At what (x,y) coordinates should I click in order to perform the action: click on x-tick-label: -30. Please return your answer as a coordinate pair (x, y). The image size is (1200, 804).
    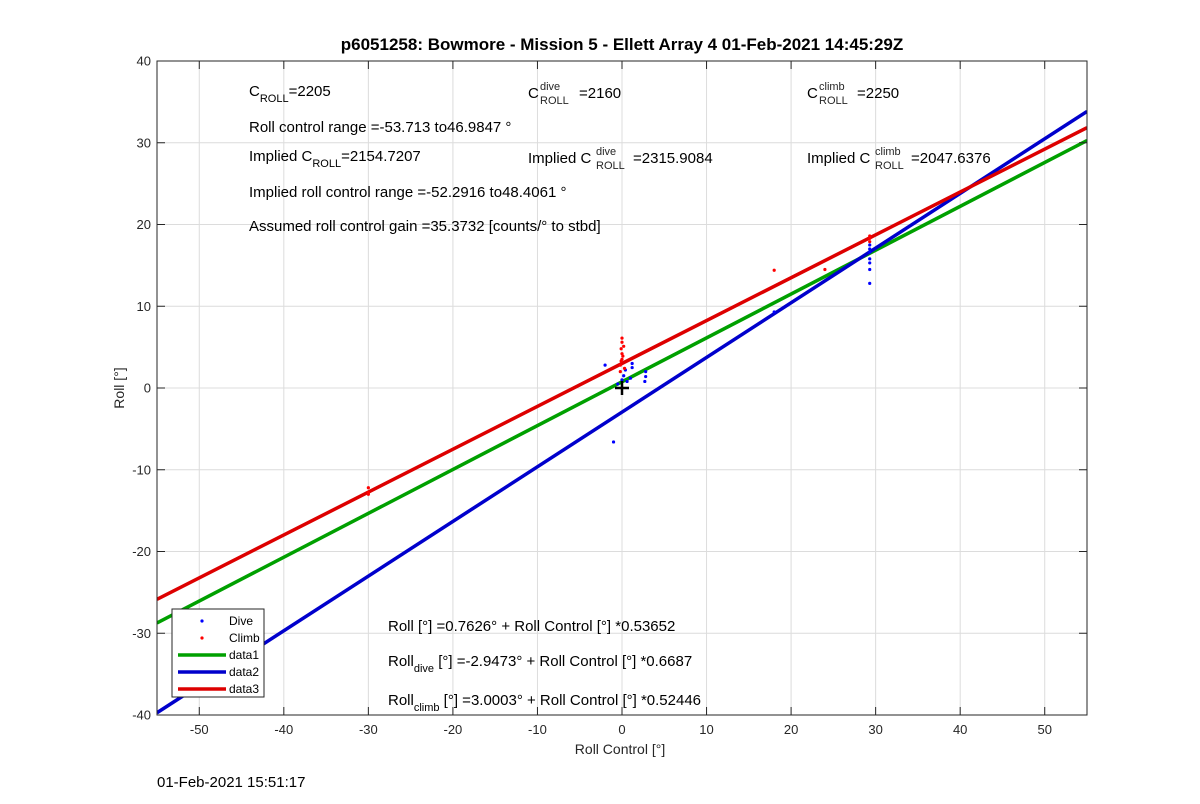
    Looking at the image, I should click on (368, 729).